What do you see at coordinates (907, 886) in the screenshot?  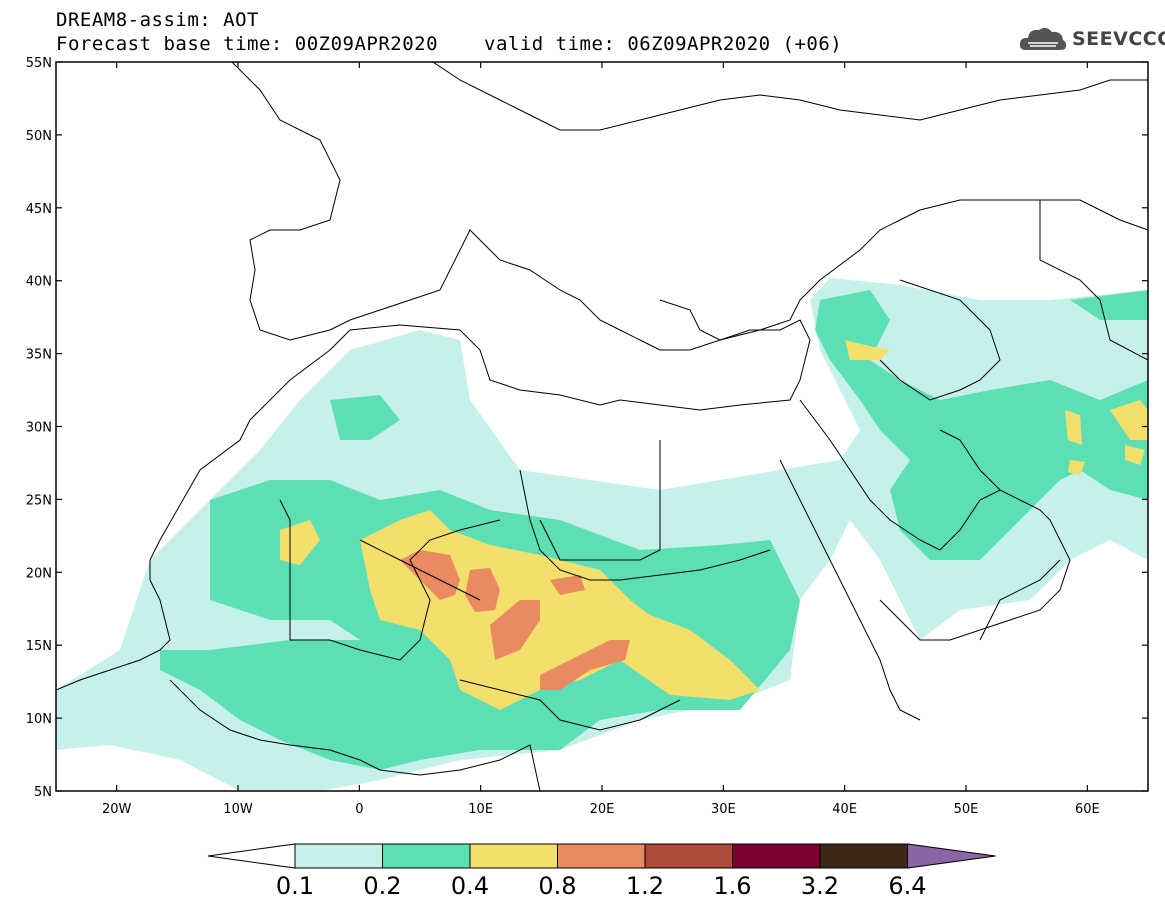 I see `colorbar-label: 6.4` at bounding box center [907, 886].